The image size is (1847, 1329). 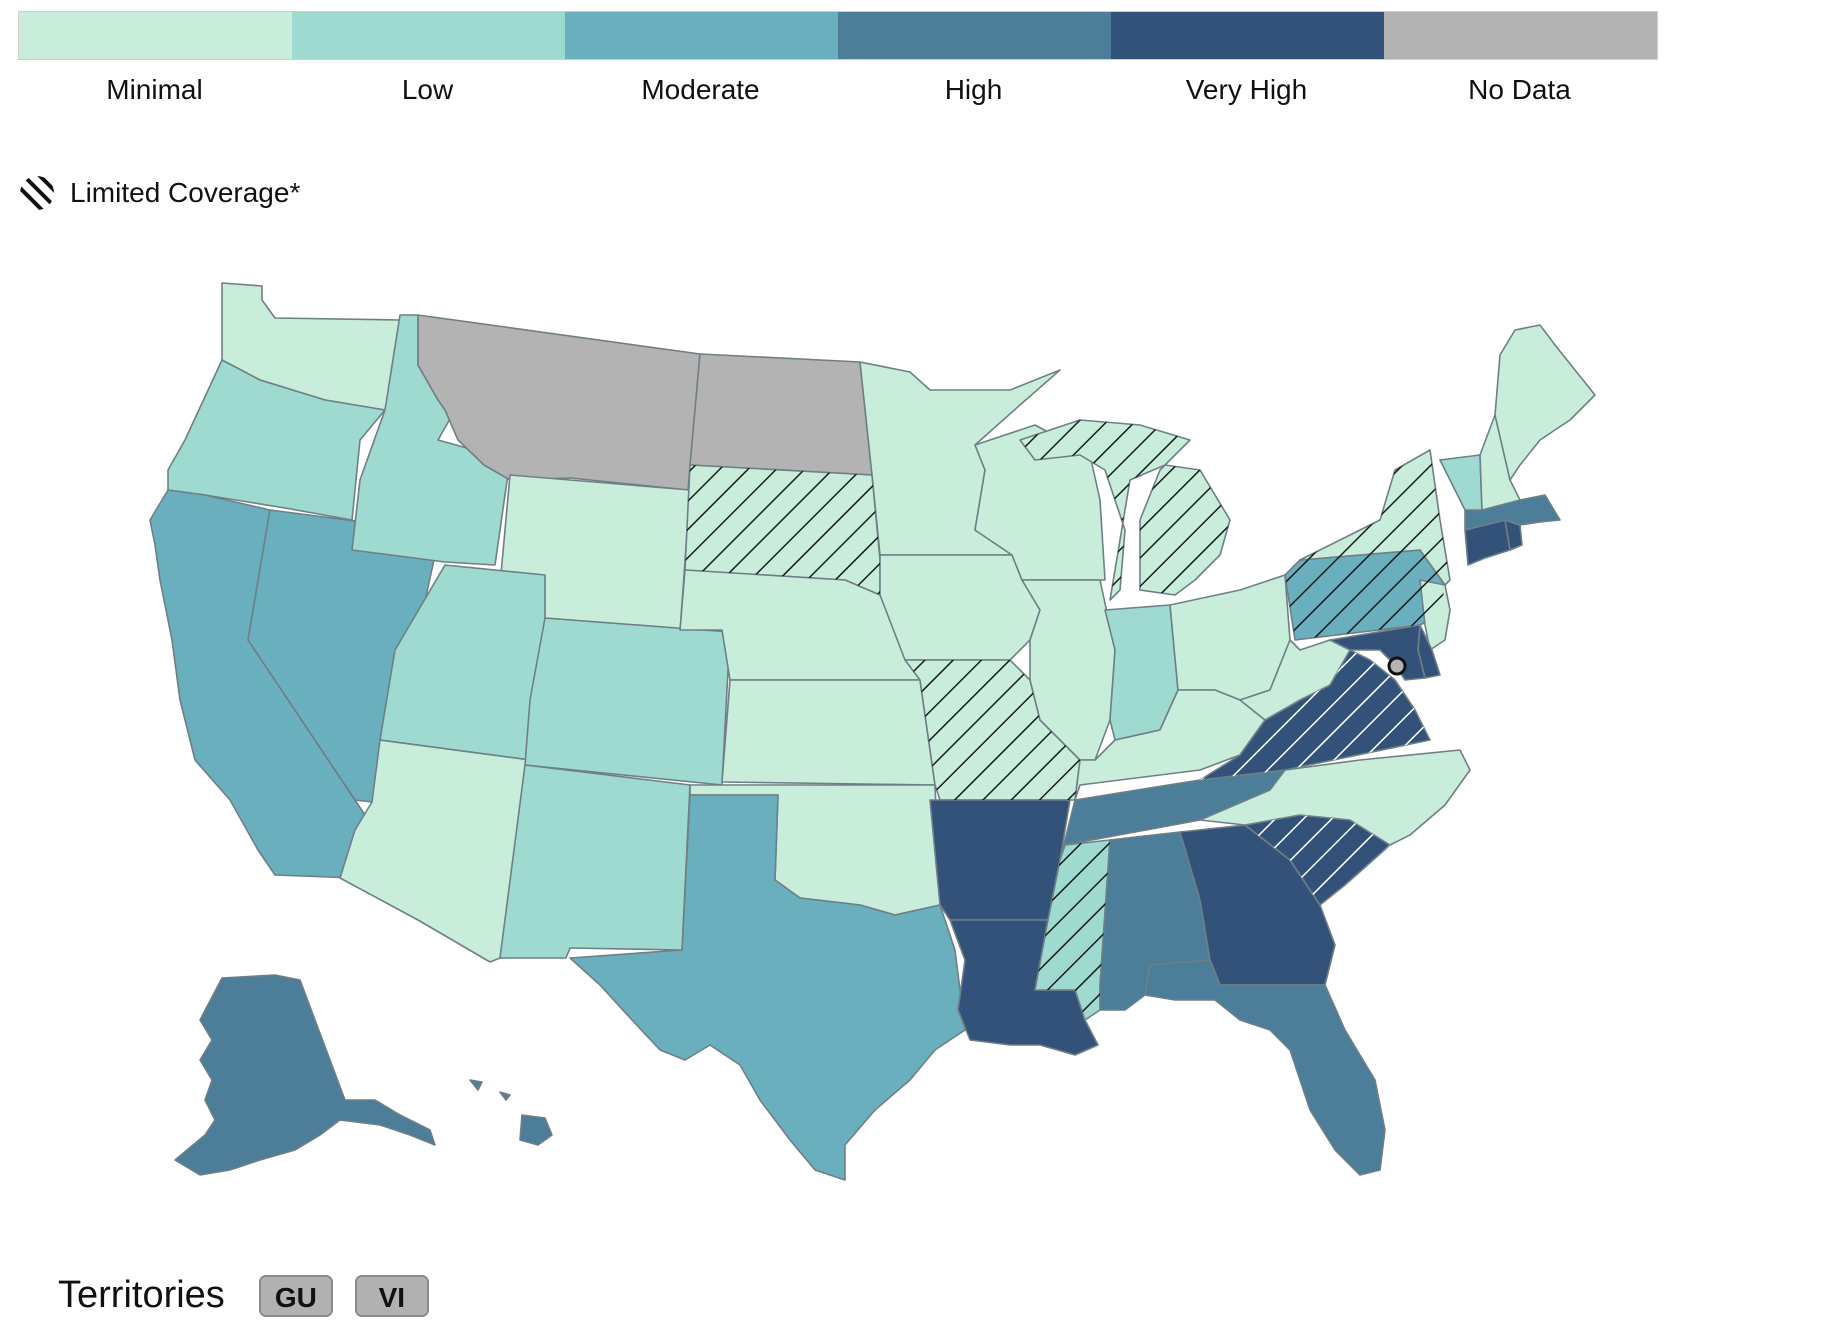 I want to click on state-hi, so click(x=511, y=1112).